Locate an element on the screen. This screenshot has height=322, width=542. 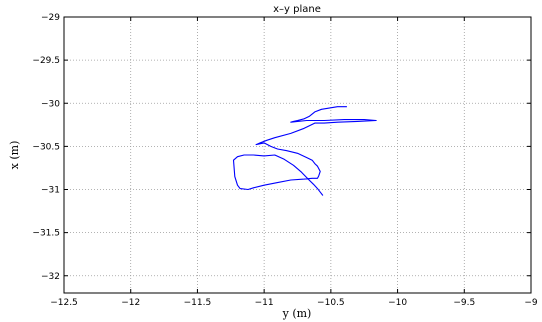
y-axis-label: x (m) is located at coordinates (14, 155).